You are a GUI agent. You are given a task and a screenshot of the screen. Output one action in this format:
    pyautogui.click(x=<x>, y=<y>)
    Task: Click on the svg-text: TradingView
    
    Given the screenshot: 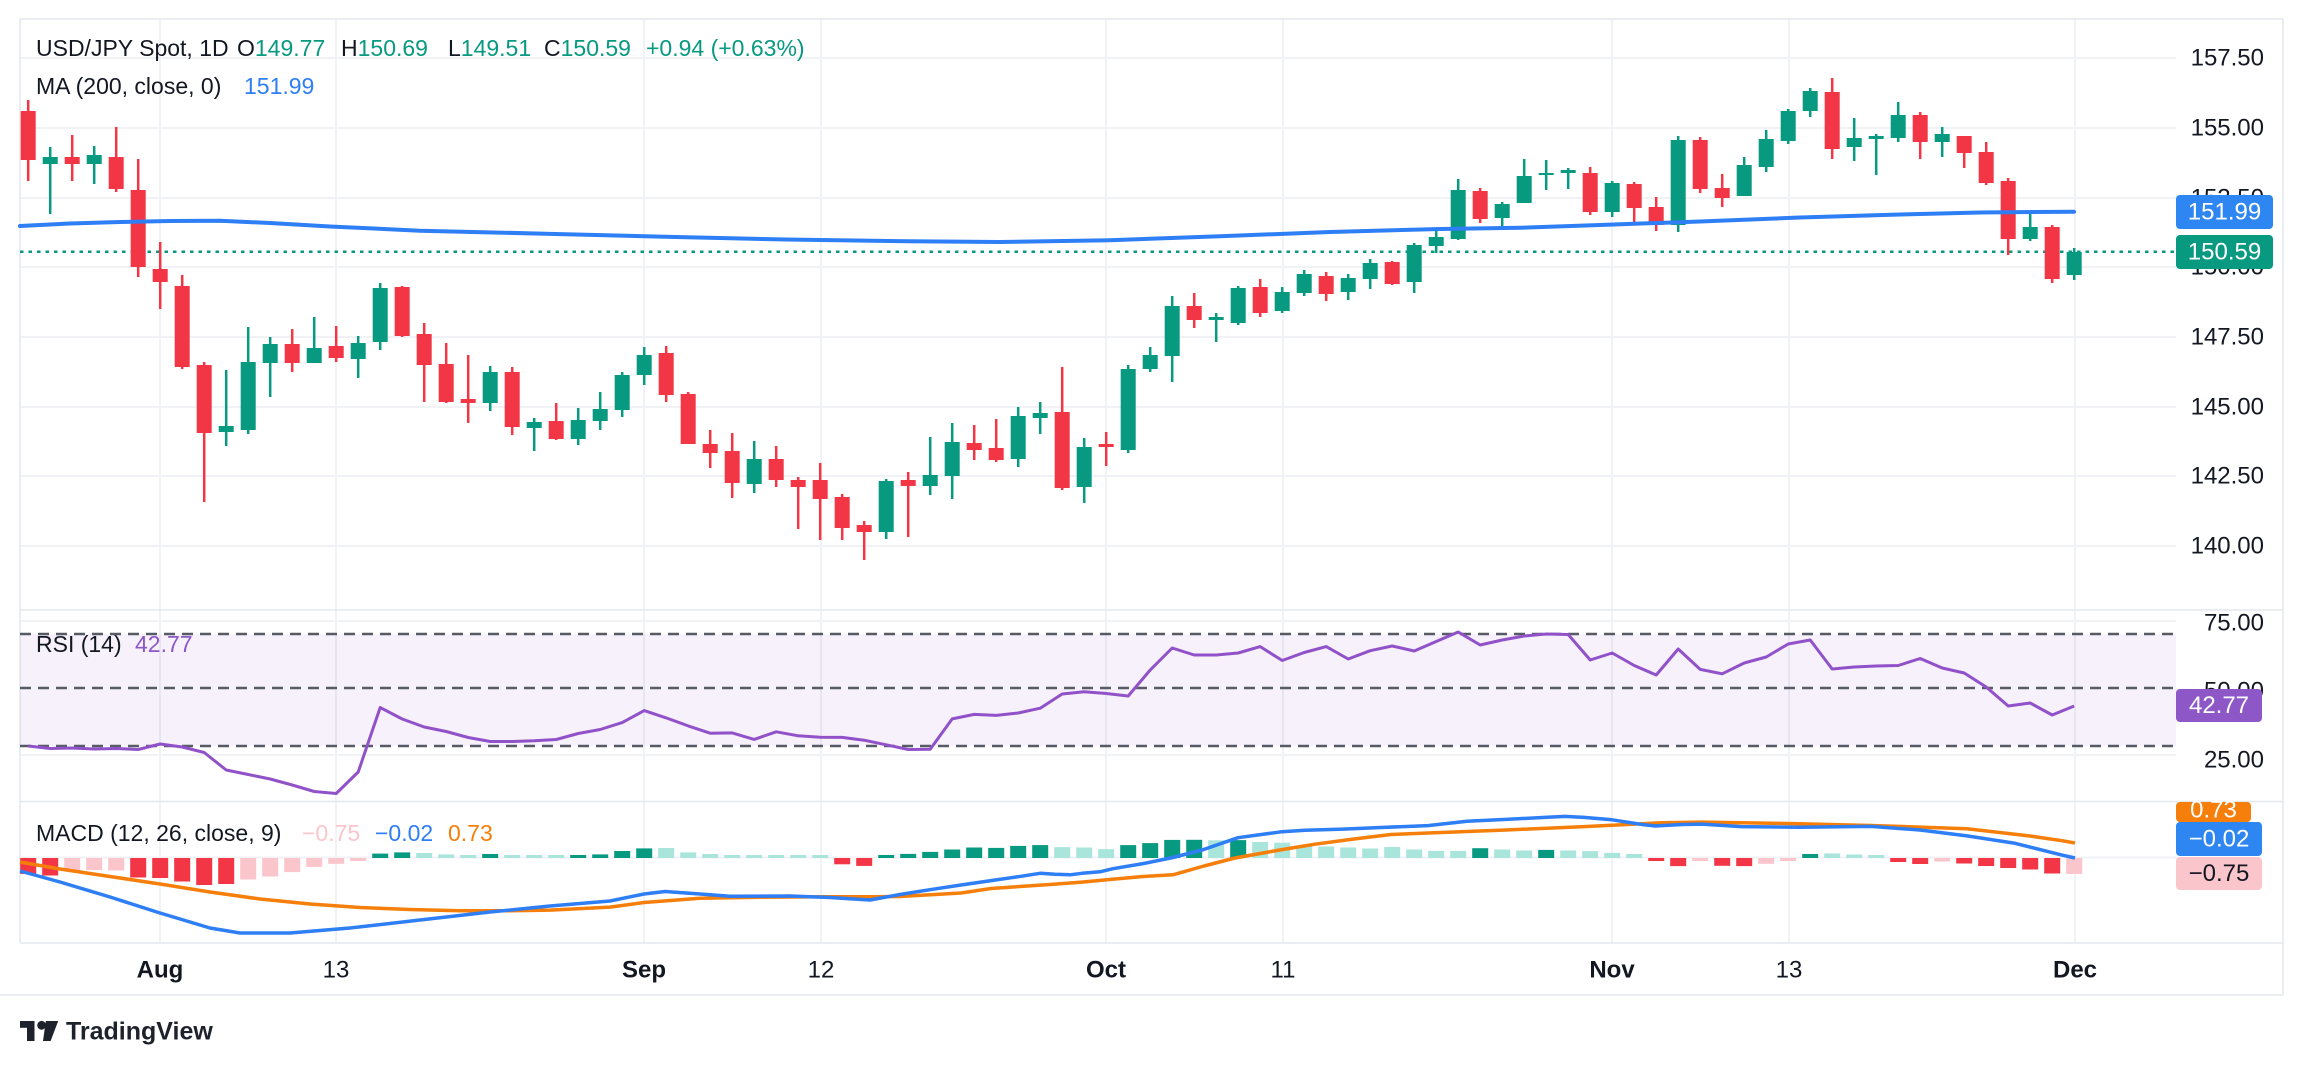 What is the action you would take?
    pyautogui.click(x=139, y=1032)
    